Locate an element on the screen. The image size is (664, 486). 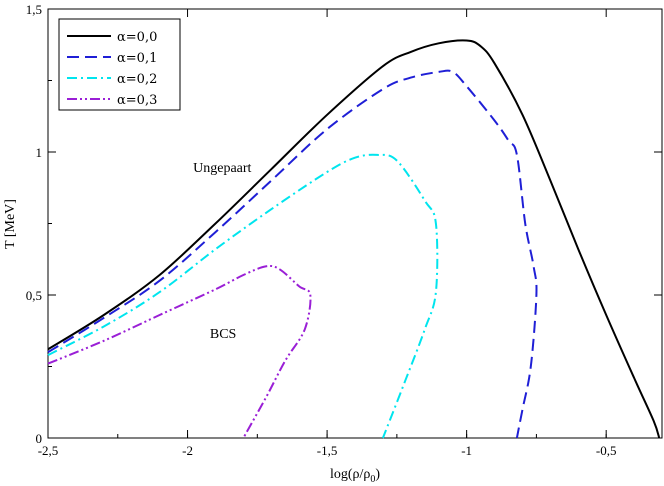
legend: α=0,0 α=0,1 α=0,2 α=0,3 is located at coordinates (119, 64).